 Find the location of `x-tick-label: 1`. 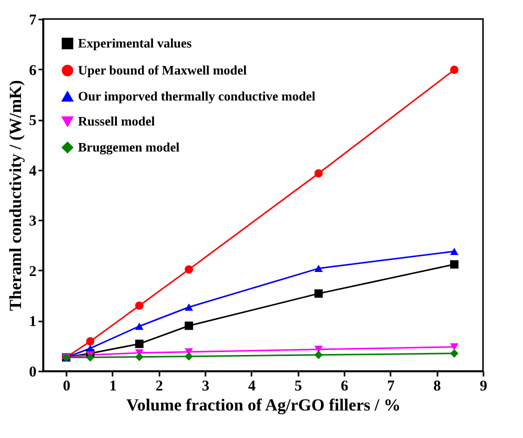

x-tick-label: 1 is located at coordinates (113, 386).